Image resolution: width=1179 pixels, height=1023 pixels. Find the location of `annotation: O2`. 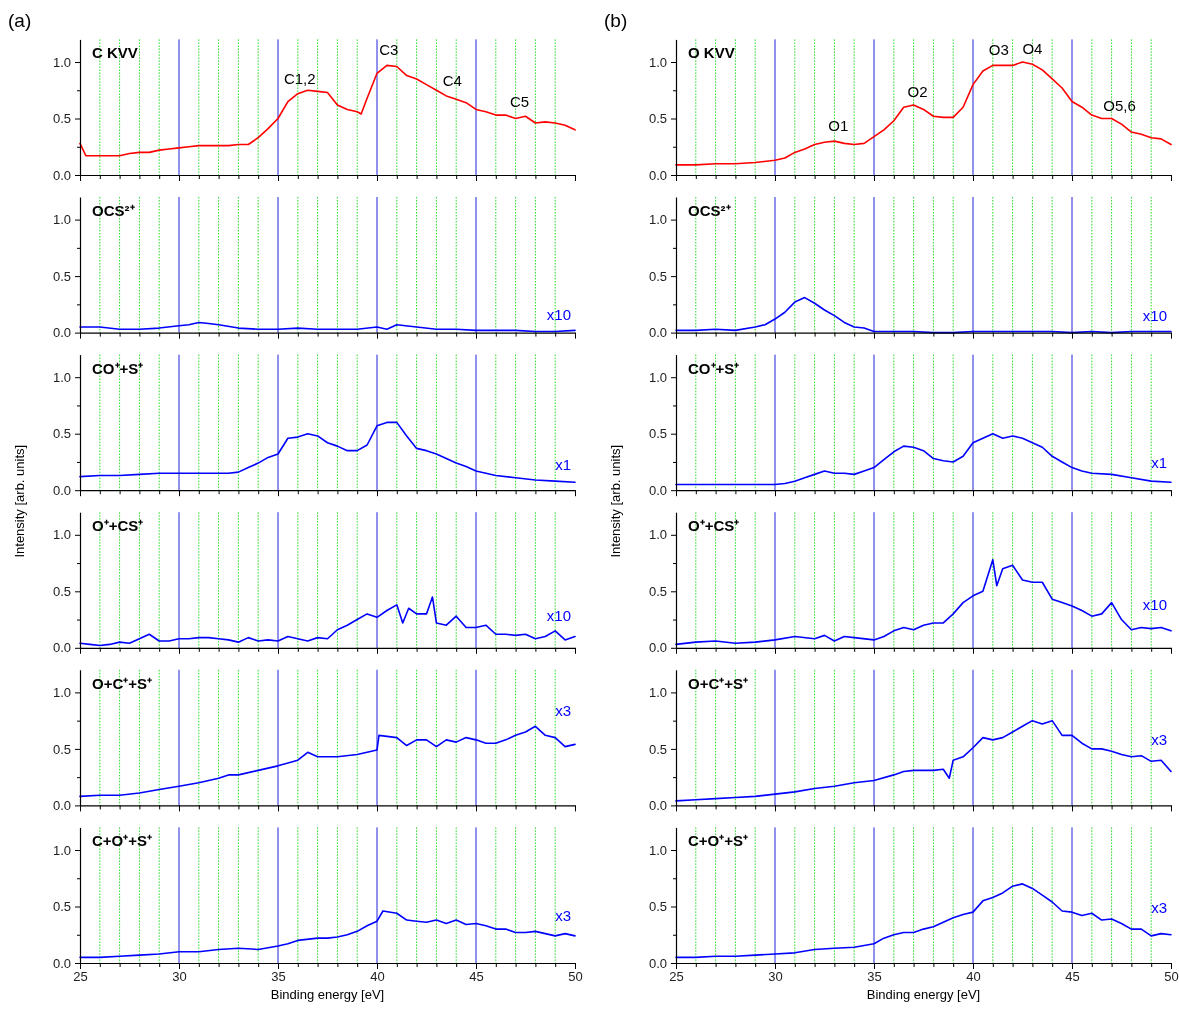

annotation: O2 is located at coordinates (917, 92).